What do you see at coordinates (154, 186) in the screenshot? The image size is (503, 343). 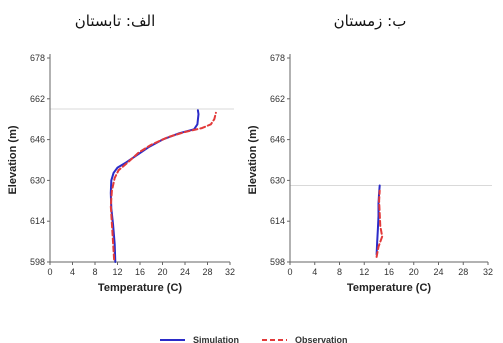 I see `series-line-simulation` at bounding box center [154, 186].